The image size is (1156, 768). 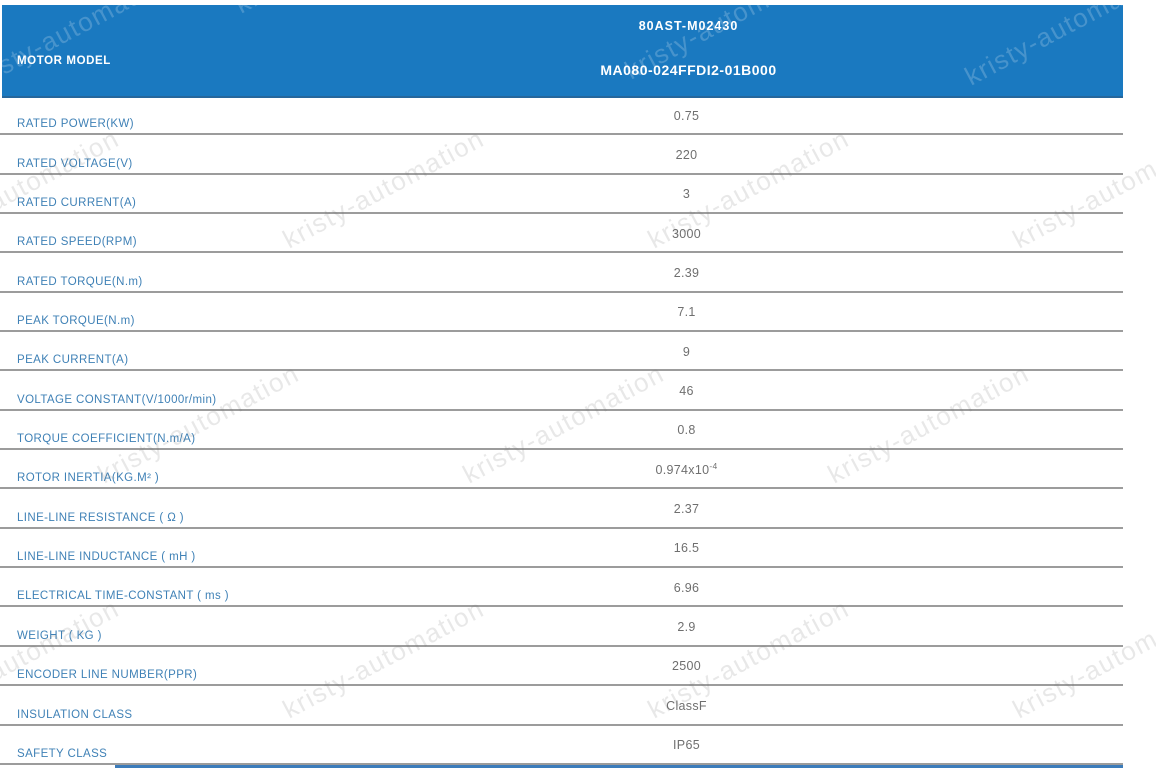 I want to click on spec-label: INSULATION CLASS, so click(x=75, y=714).